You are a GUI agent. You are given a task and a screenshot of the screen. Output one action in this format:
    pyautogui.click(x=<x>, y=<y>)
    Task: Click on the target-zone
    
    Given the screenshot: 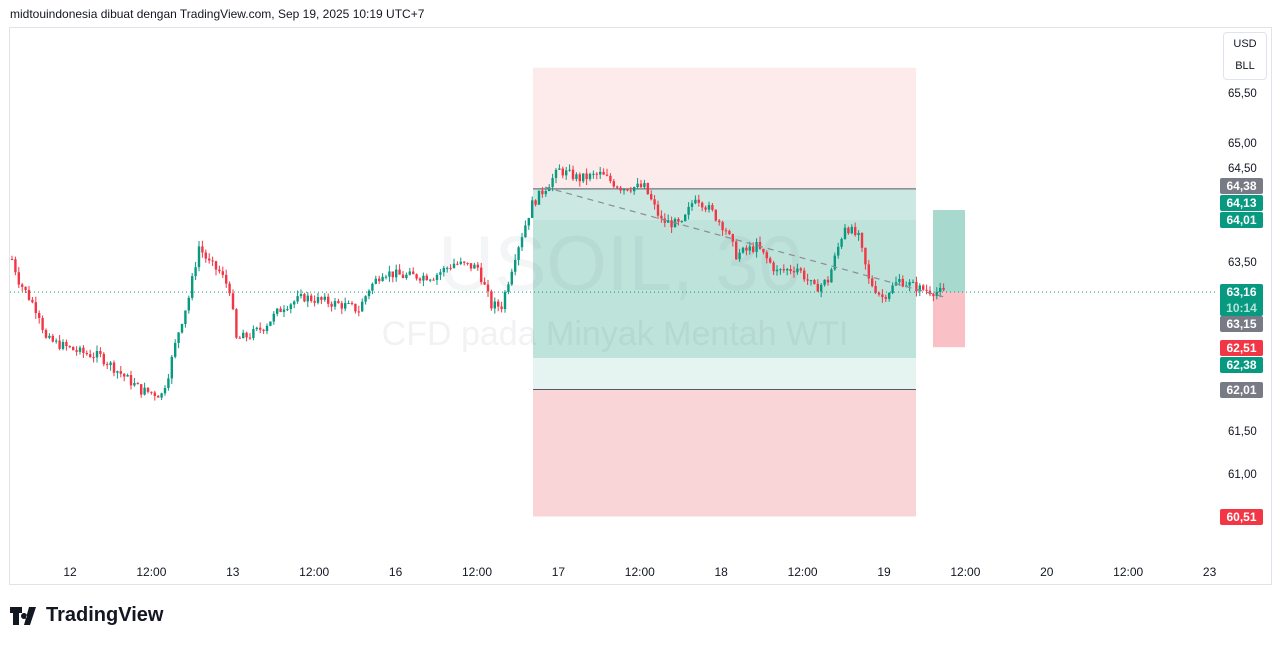 What is the action you would take?
    pyautogui.click(x=724, y=273)
    